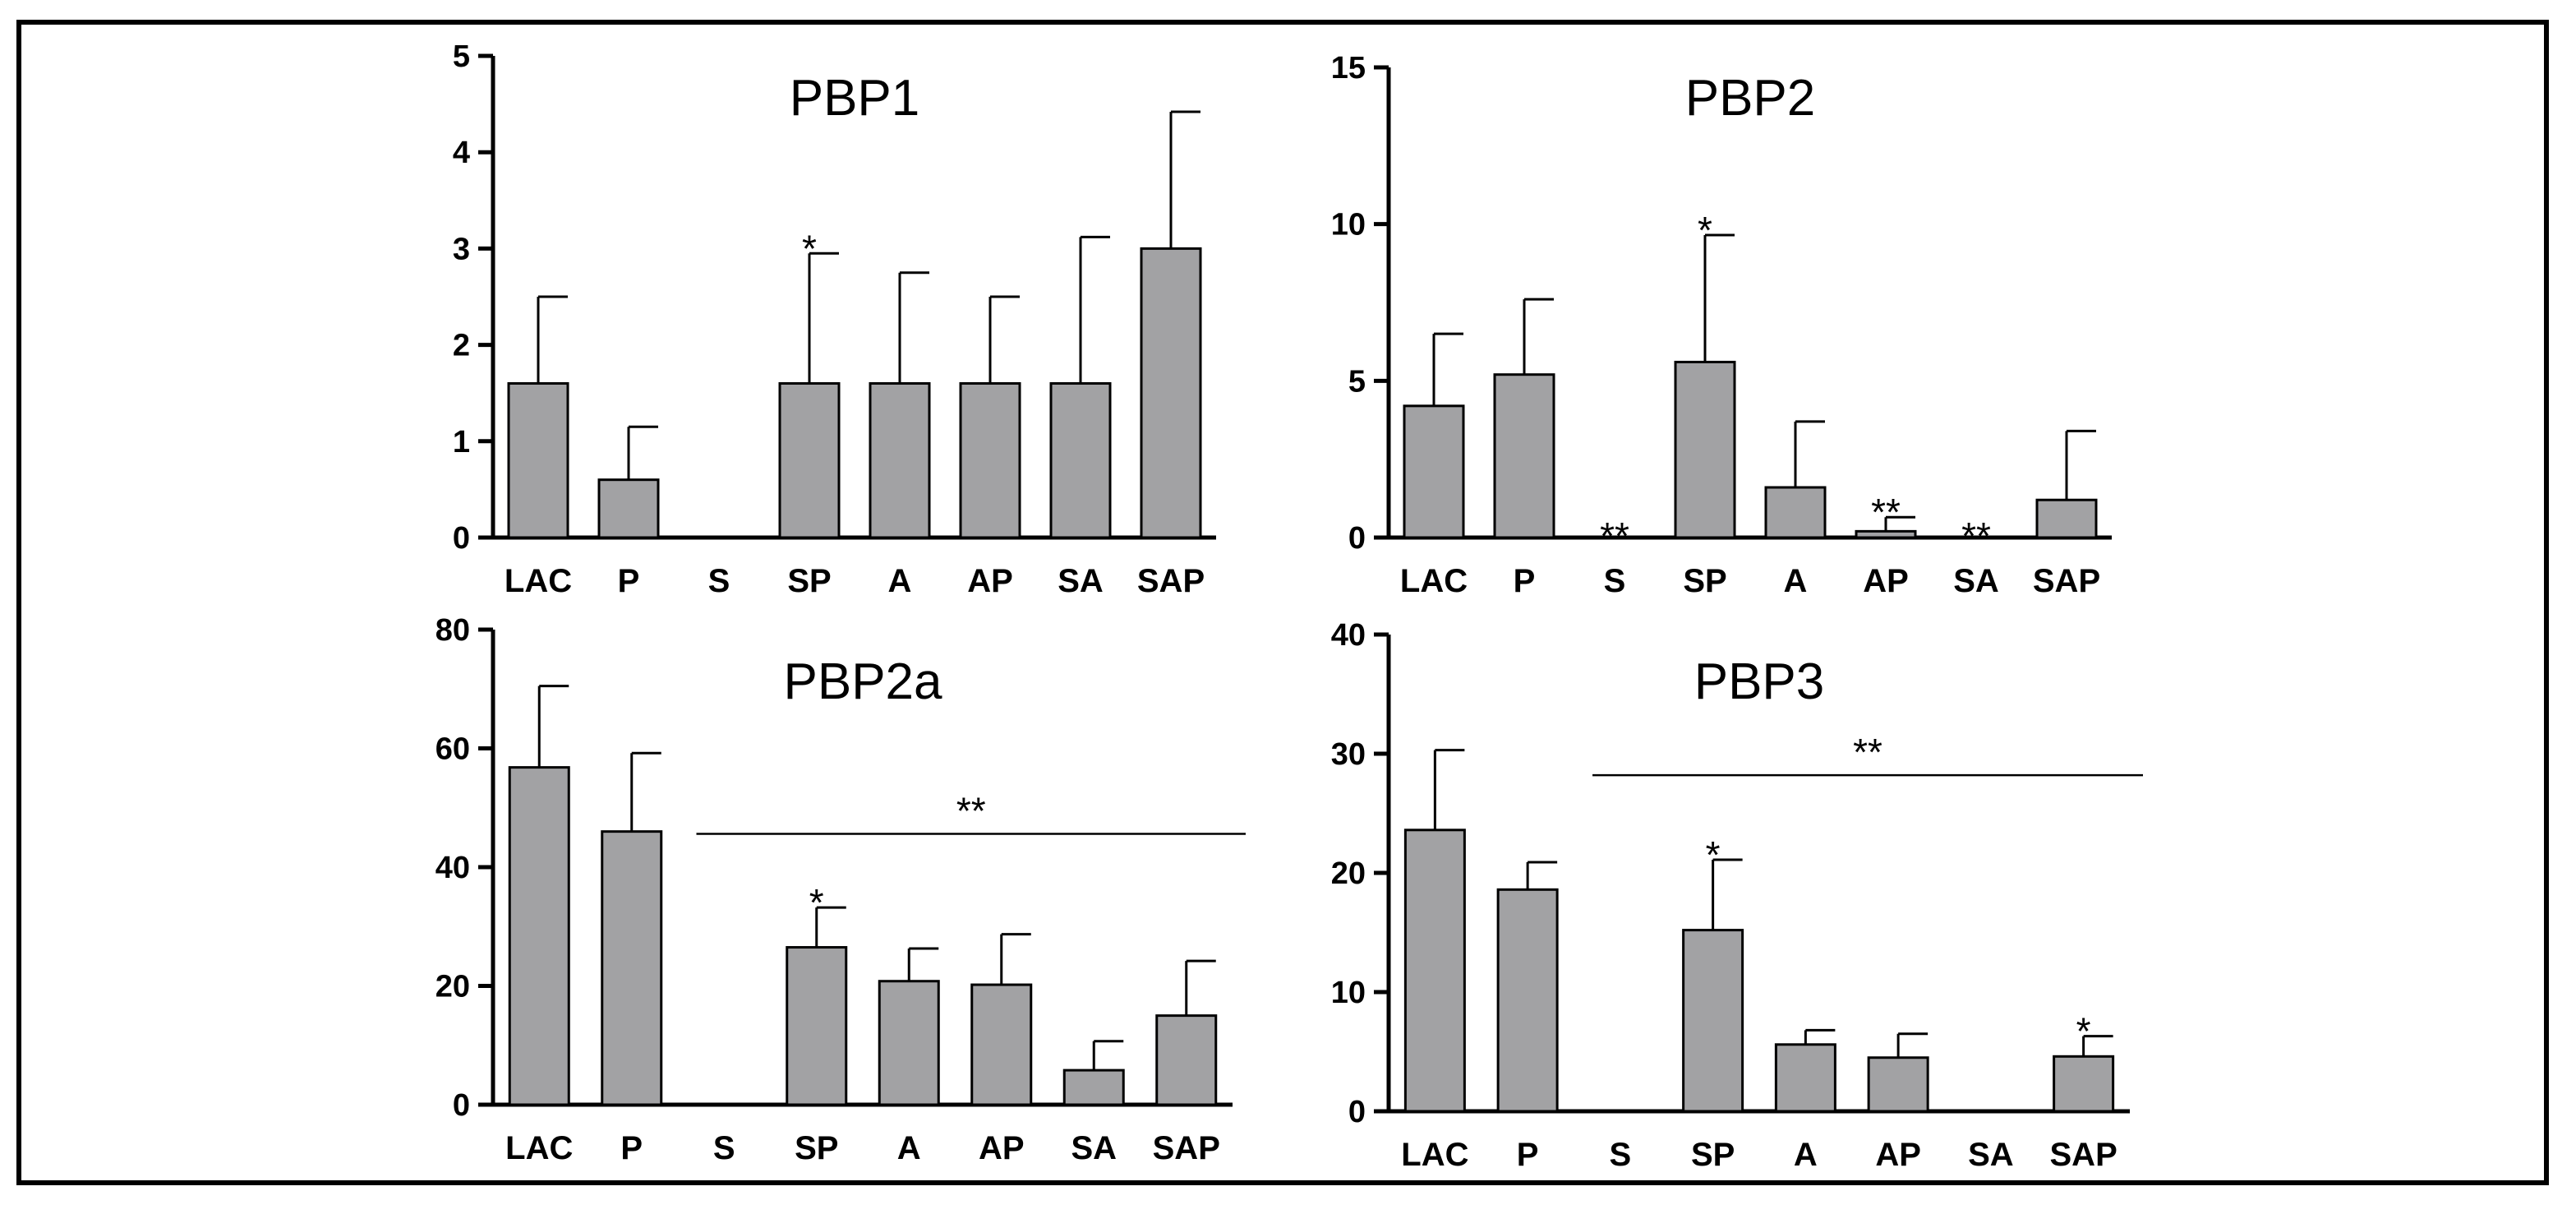  What do you see at coordinates (834, 319) in the screenshot?
I see `chart-panel-pbp1: PBP1 0 1 2 3 4 5 LAC P S SP A AP SA SAP *` at bounding box center [834, 319].